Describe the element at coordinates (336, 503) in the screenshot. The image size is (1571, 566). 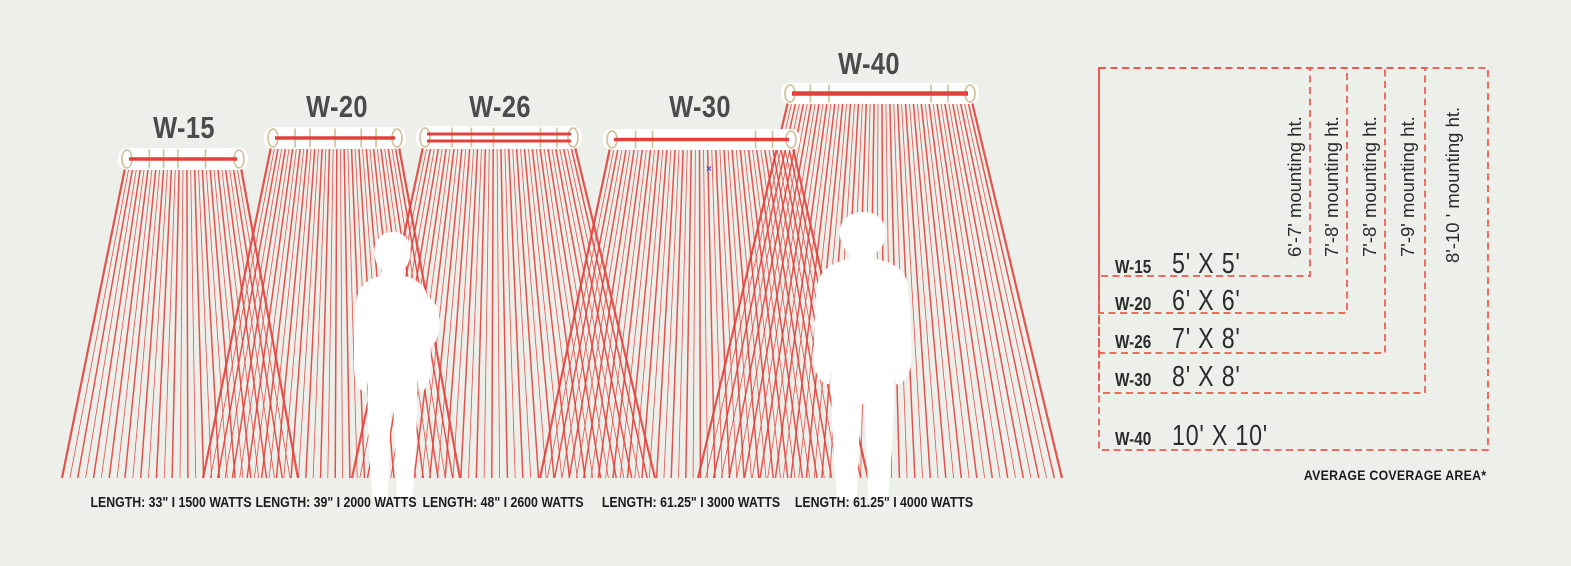
I see `spec-label-w20: LENGTH: 39" I 2000 WATTS` at that location.